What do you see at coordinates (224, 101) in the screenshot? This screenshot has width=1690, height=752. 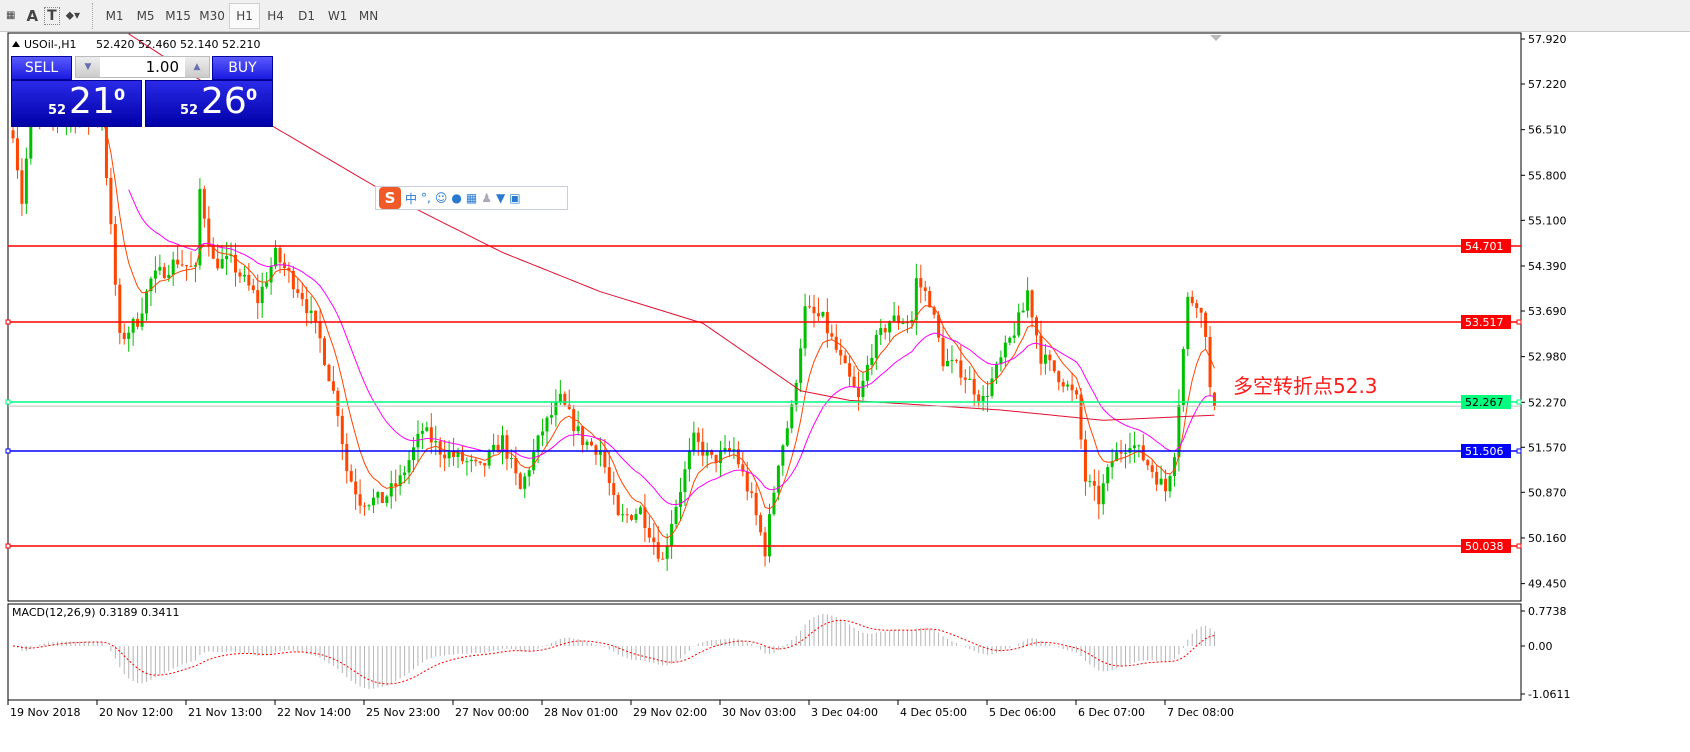 I see `buy-price-main: 26` at bounding box center [224, 101].